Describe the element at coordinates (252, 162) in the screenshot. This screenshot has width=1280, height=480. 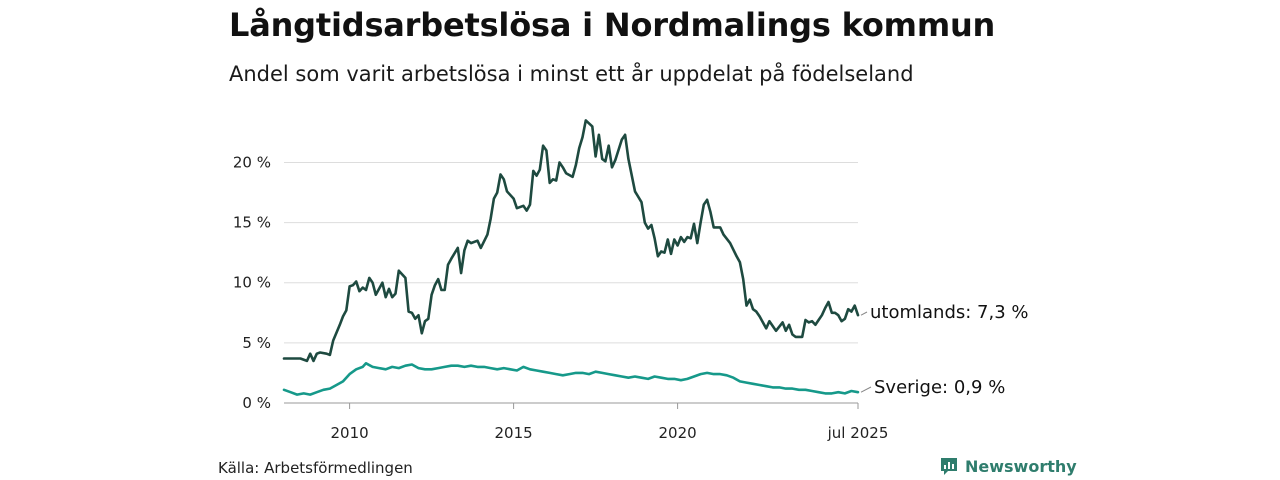
I see `y-tick-label: 20 %` at that location.